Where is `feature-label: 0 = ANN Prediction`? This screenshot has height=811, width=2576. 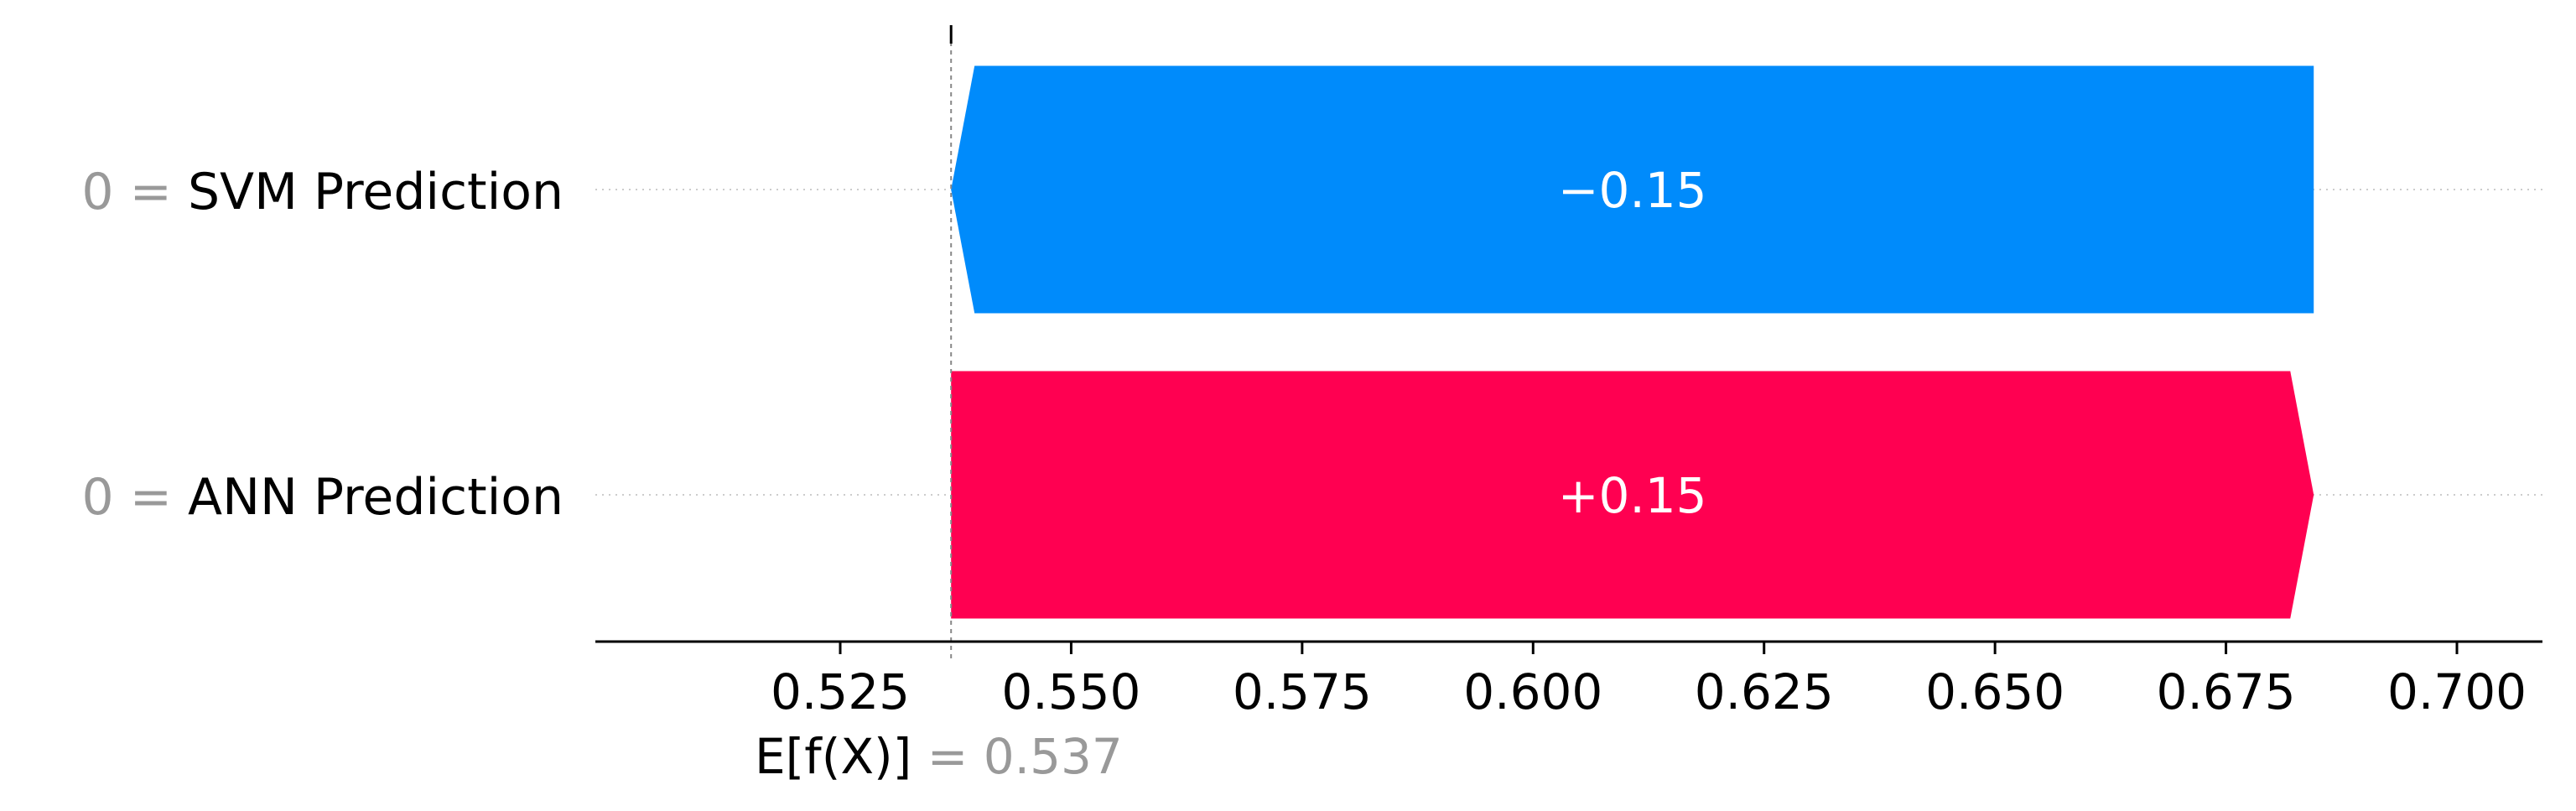 feature-label: 0 = ANN Prediction is located at coordinates (322, 497).